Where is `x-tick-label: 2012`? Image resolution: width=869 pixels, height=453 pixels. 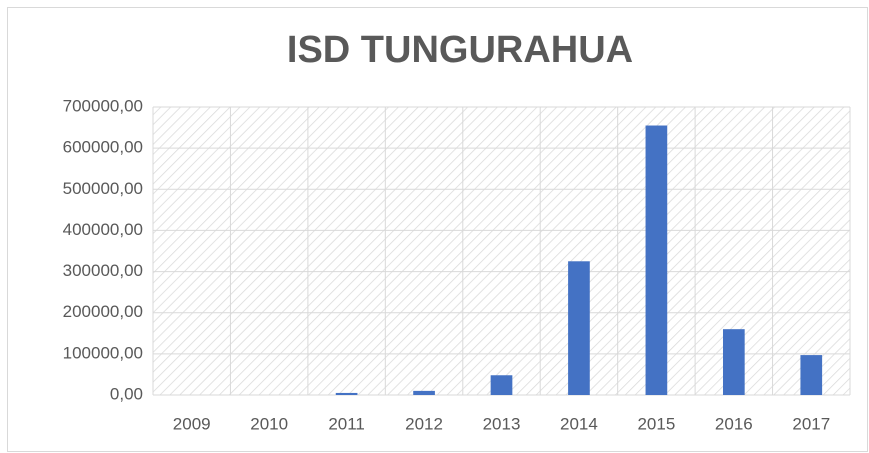
x-tick-label: 2012 is located at coordinates (424, 423).